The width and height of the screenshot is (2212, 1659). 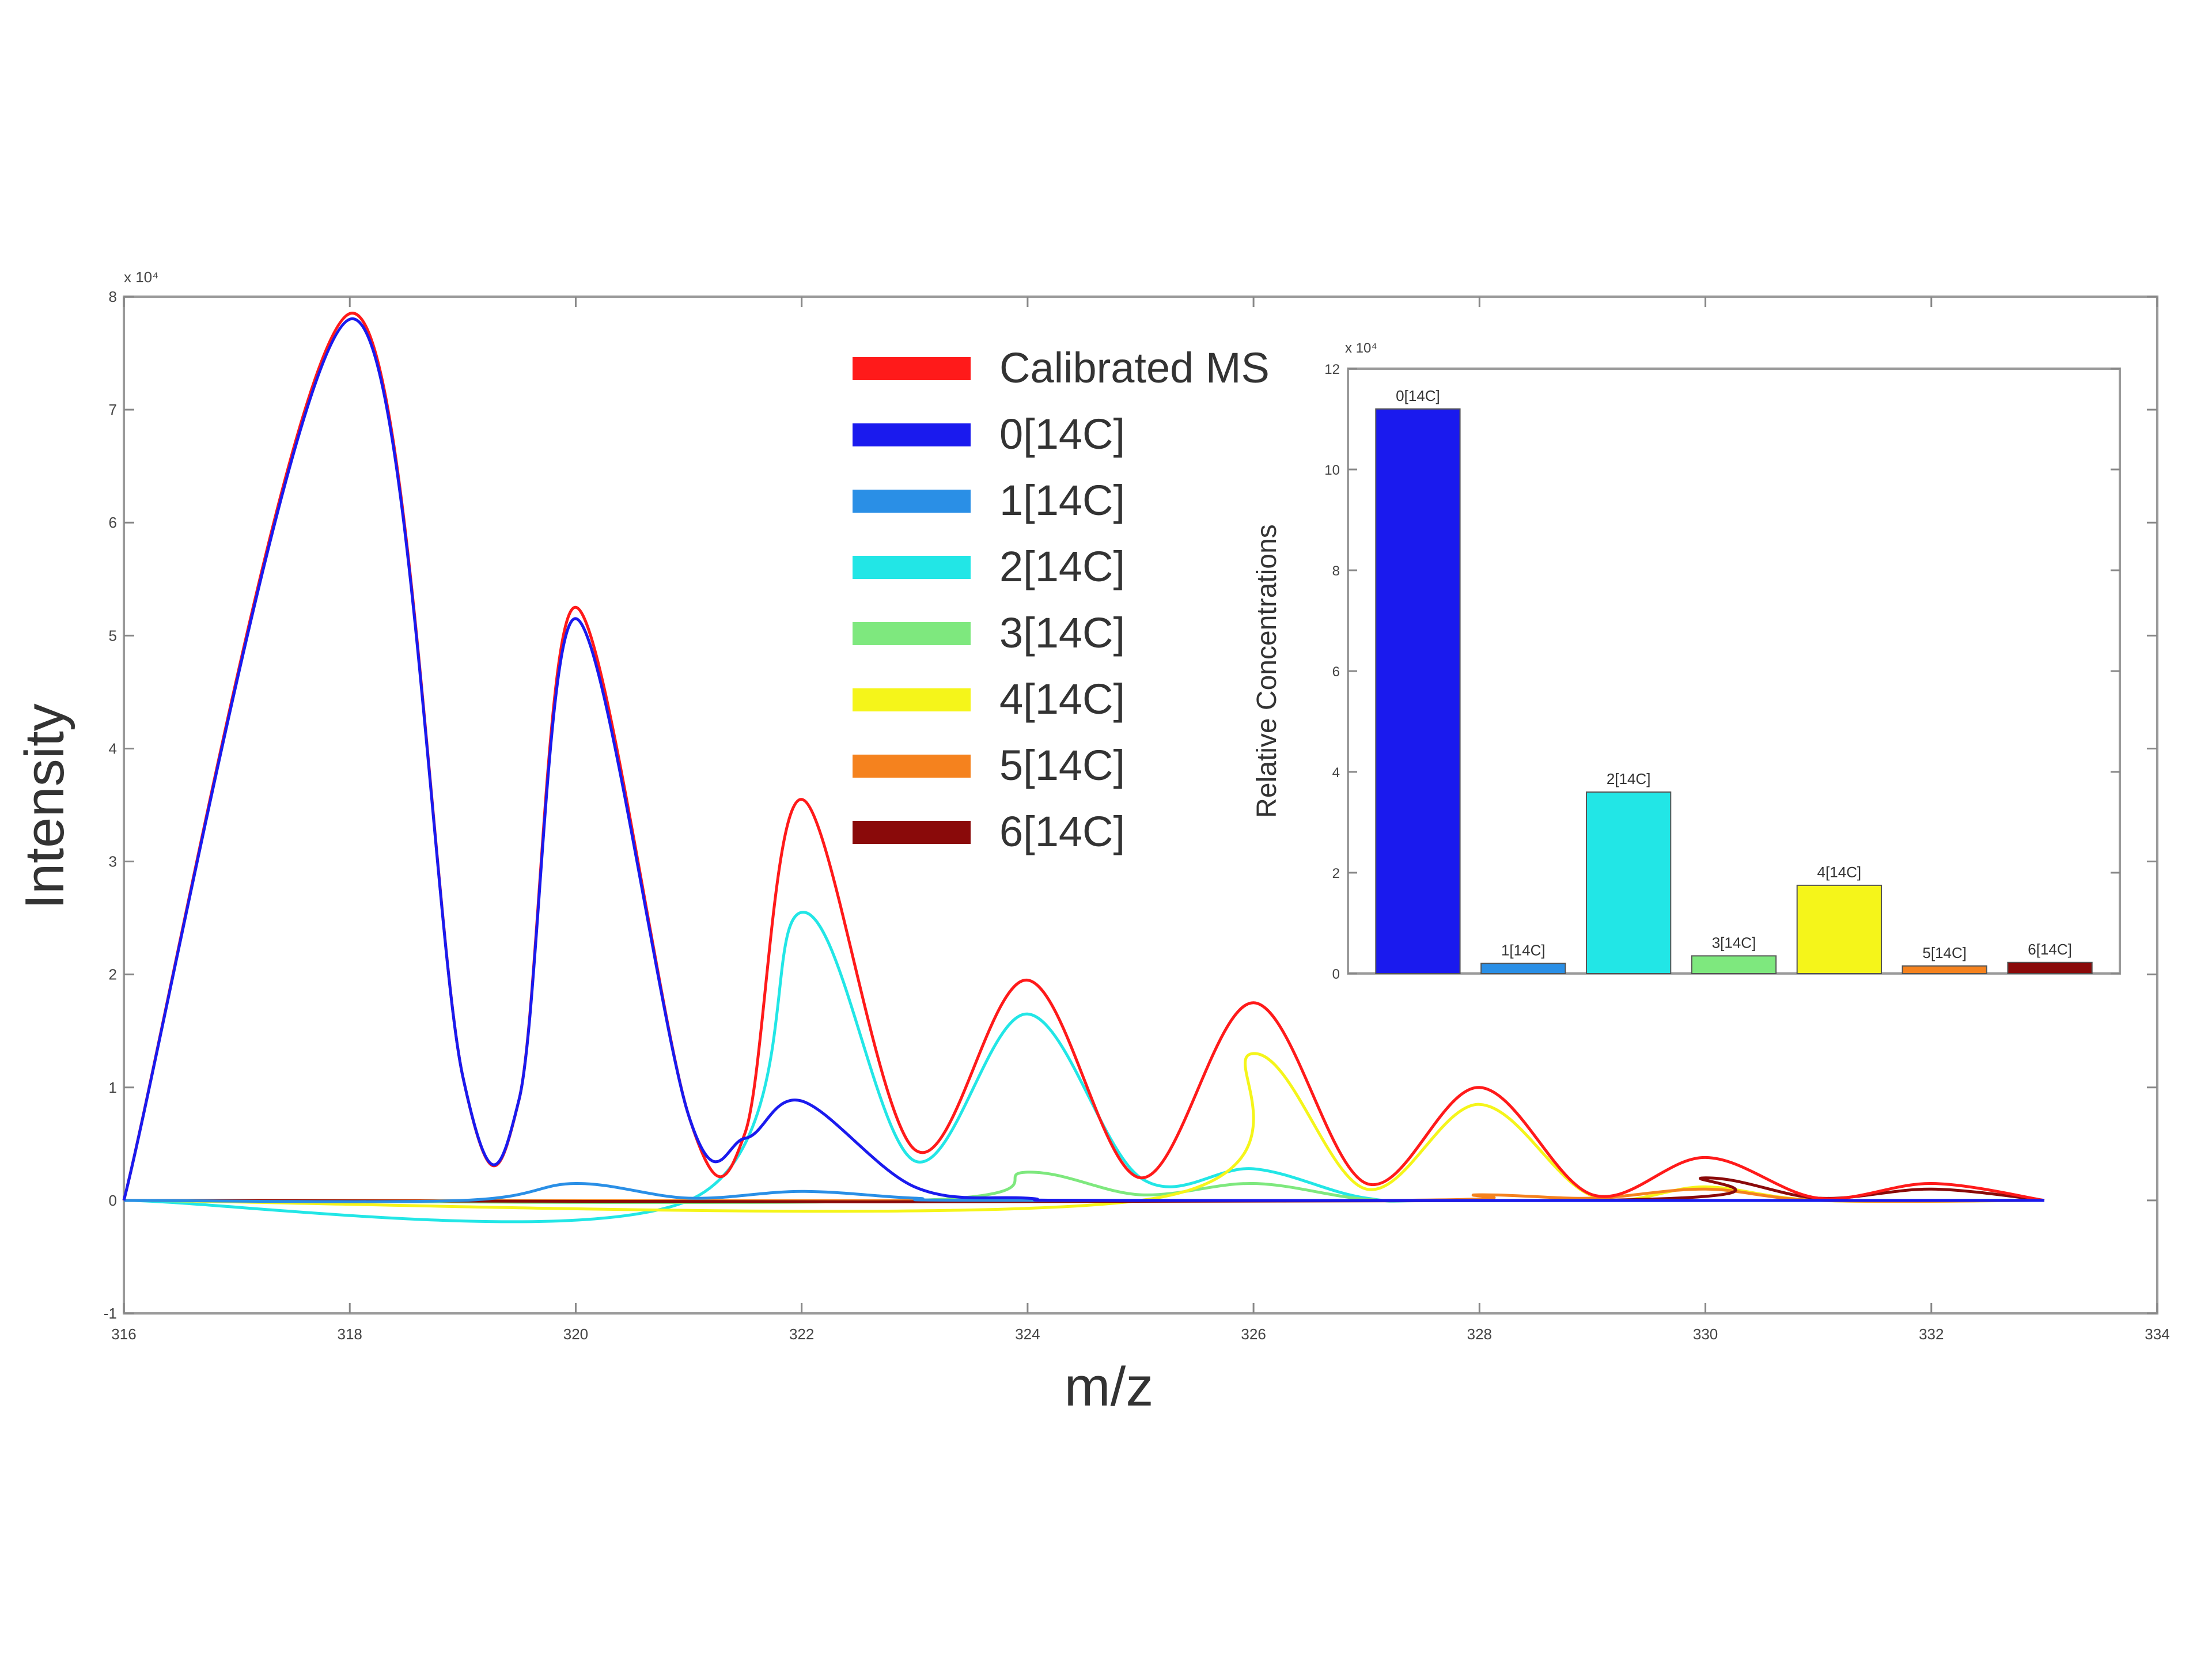 I want to click on inset-bar-label: 2[14C], so click(x=1629, y=778).